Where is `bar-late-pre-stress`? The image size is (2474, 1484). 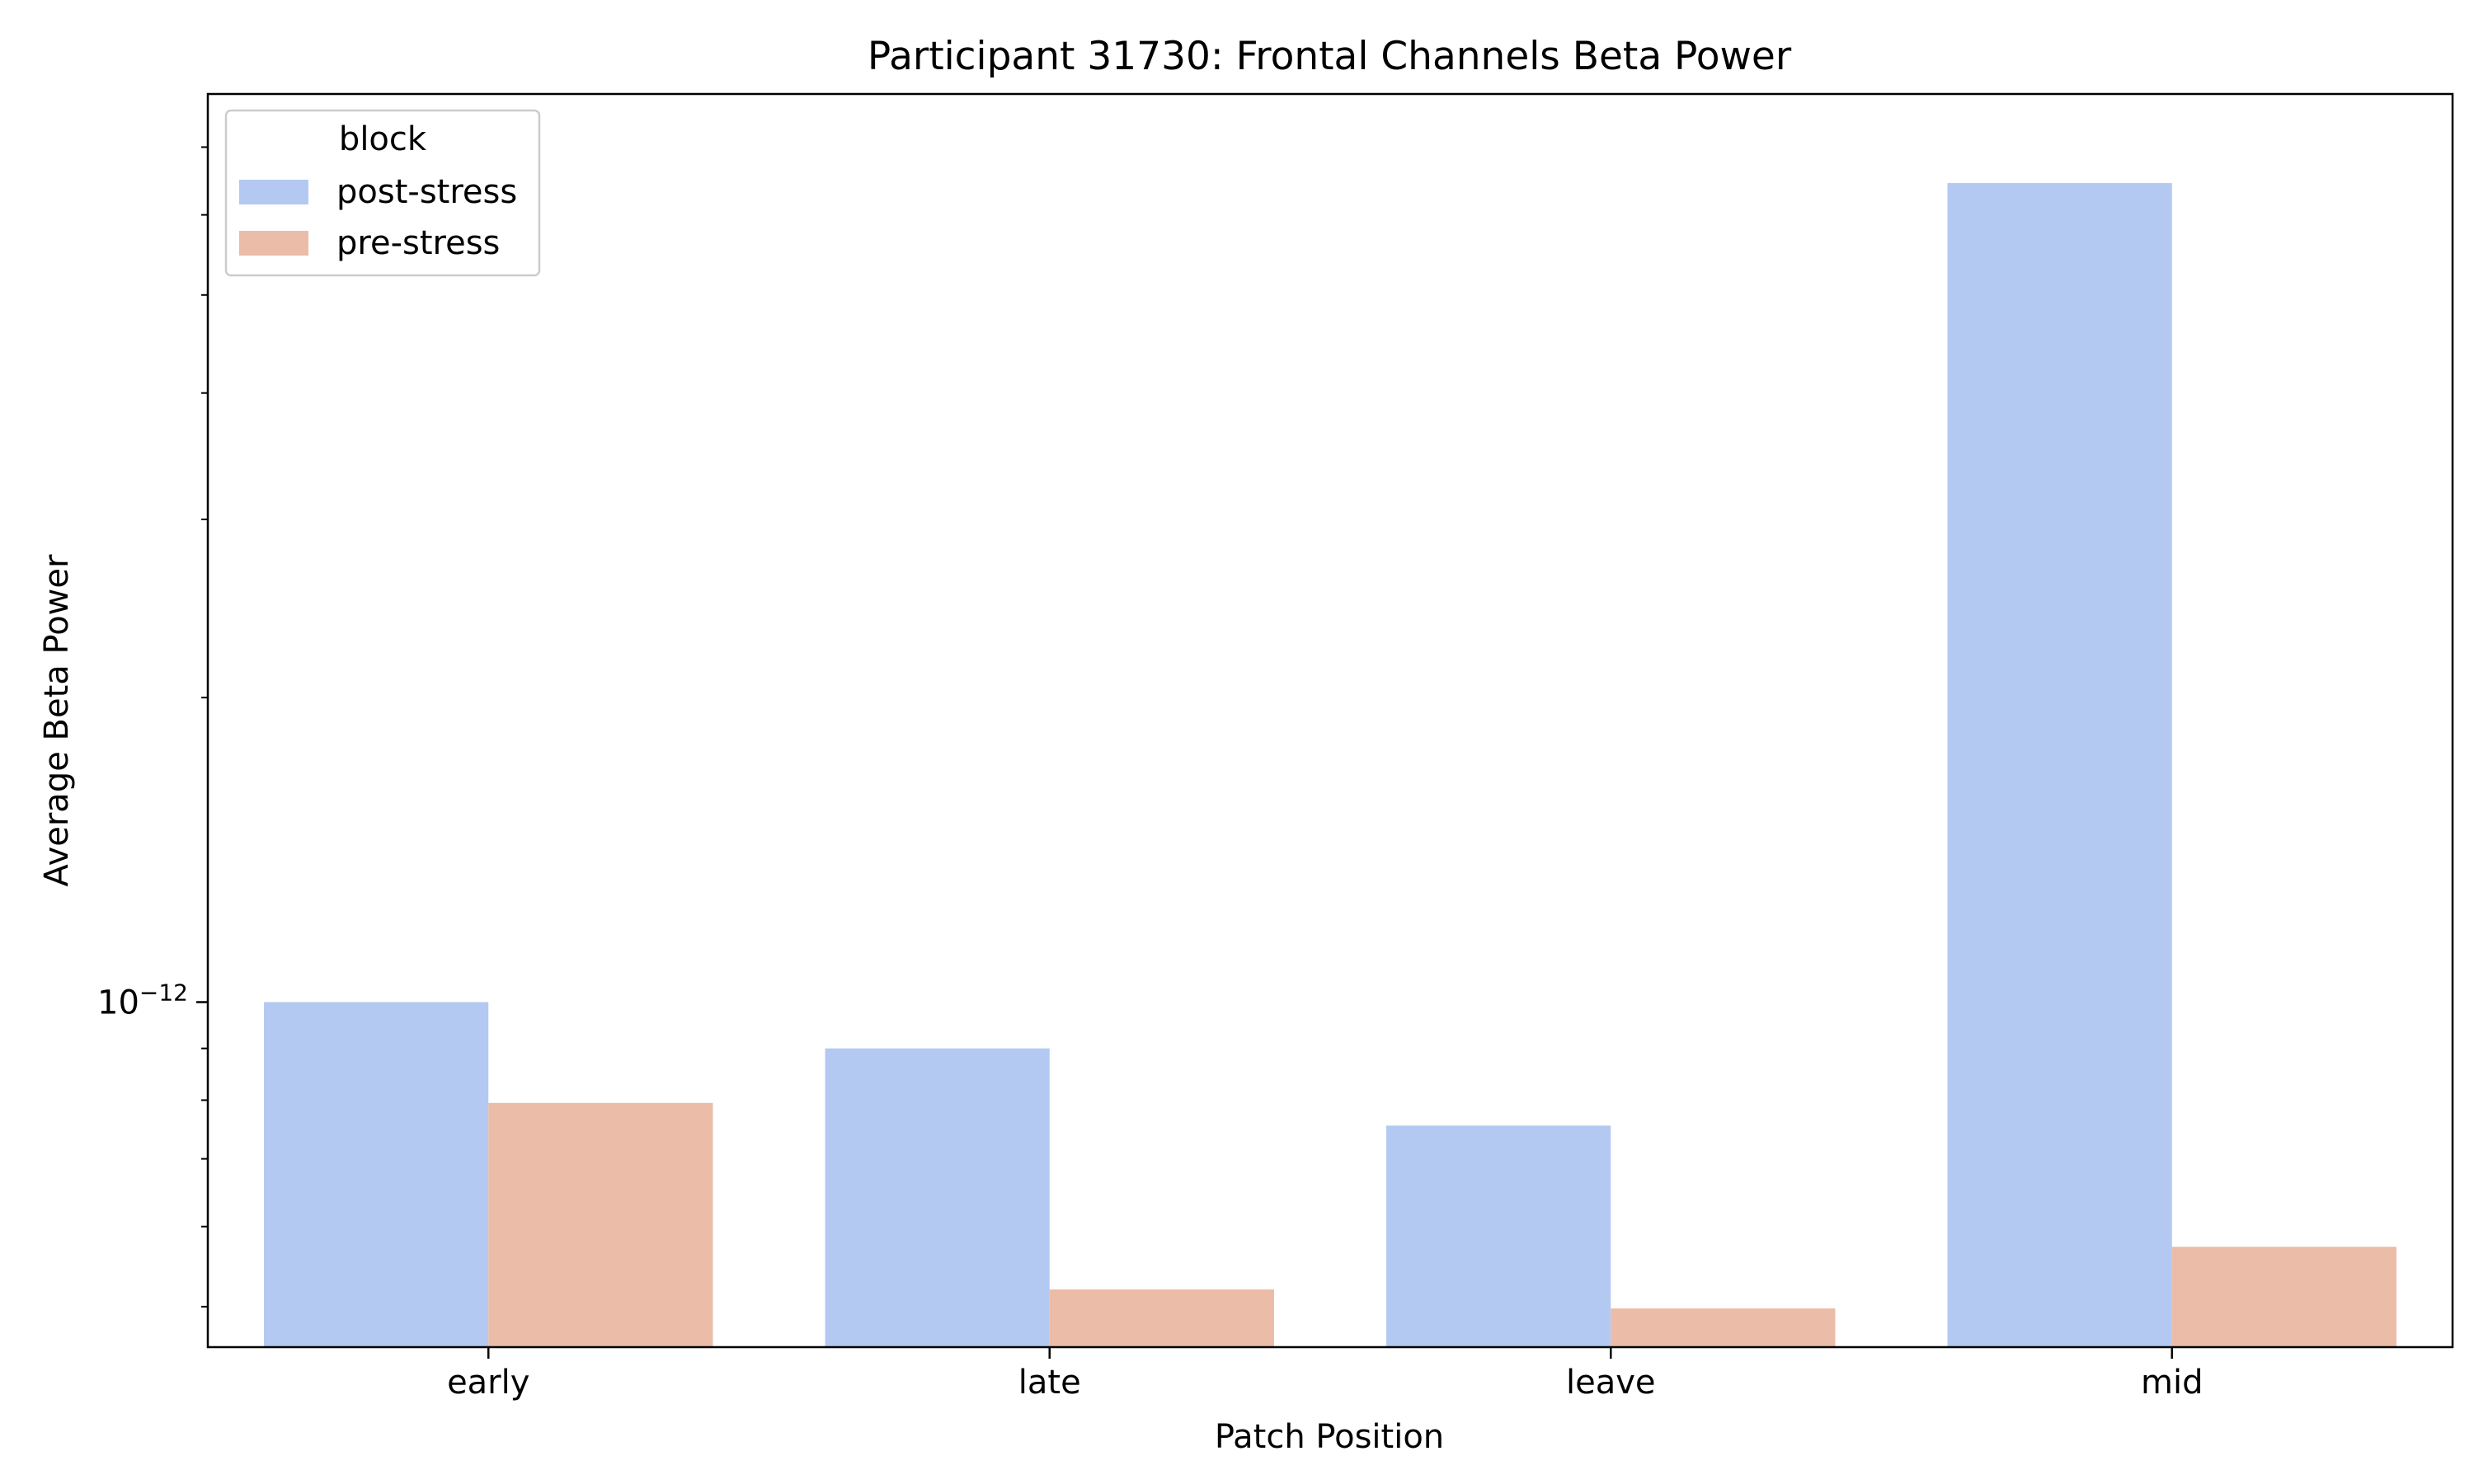
bar-late-pre-stress is located at coordinates (1161, 1318).